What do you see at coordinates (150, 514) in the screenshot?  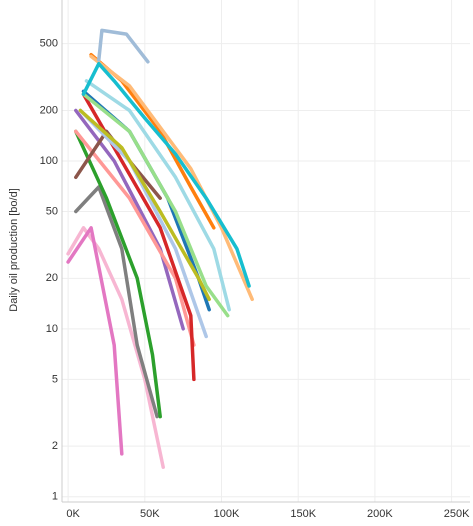 I see `x-tick-label: 50K` at bounding box center [150, 514].